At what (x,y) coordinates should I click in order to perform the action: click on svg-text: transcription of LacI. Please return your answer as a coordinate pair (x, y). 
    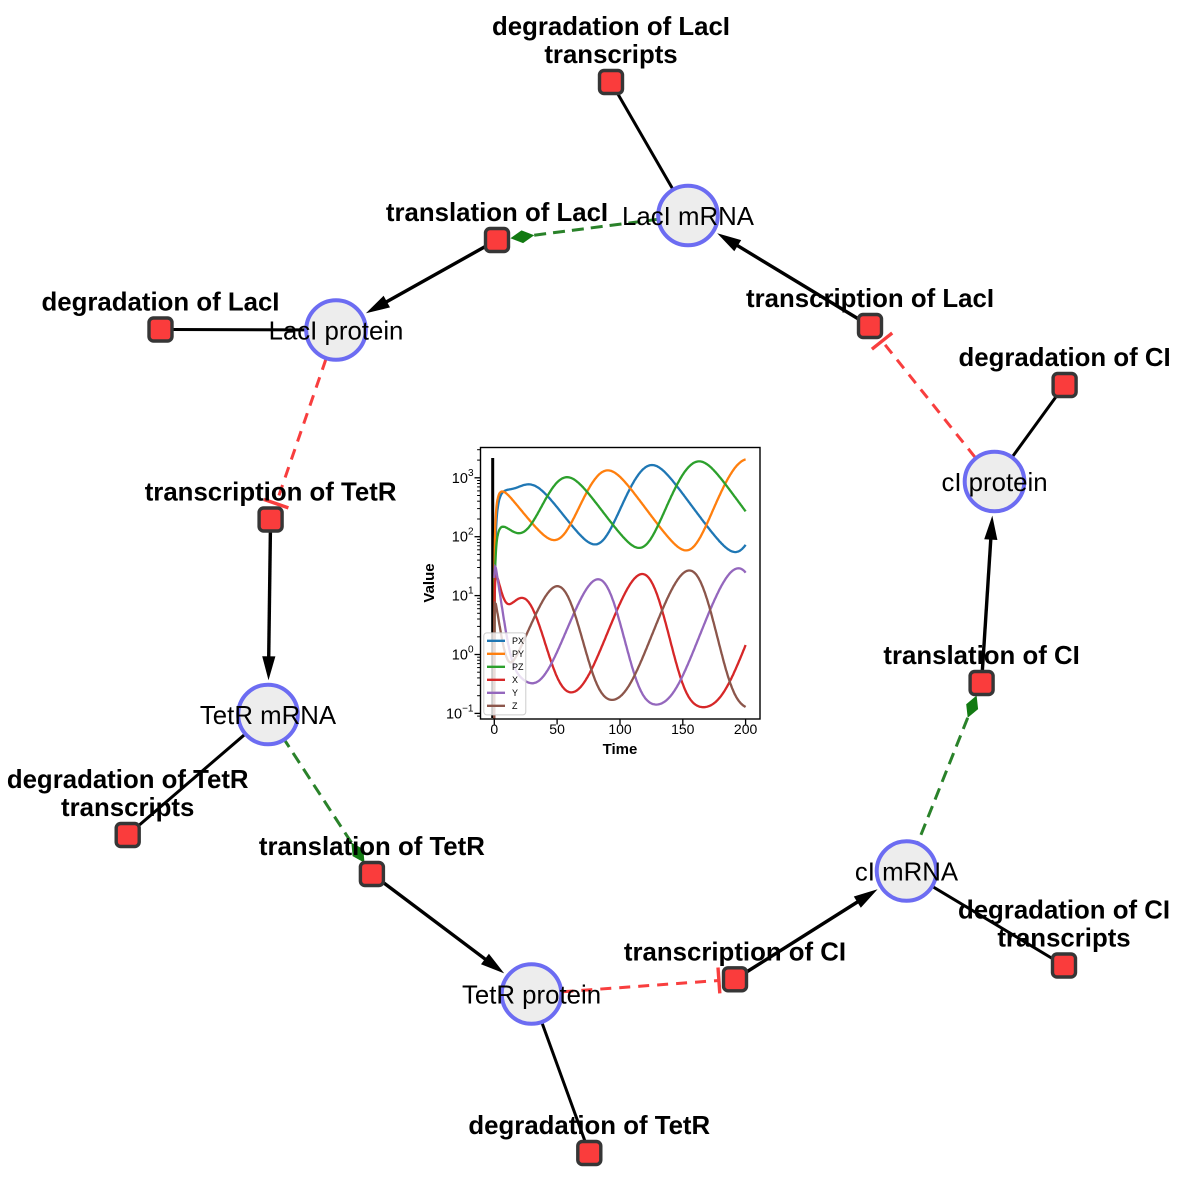
    Looking at the image, I should click on (870, 299).